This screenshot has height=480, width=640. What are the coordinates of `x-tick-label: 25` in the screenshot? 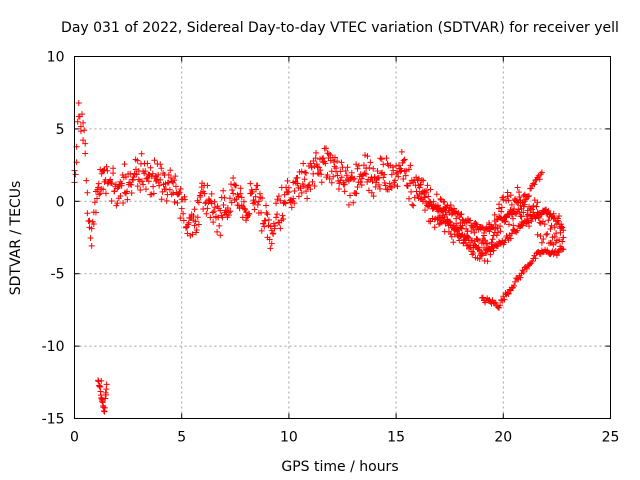 It's located at (611, 438).